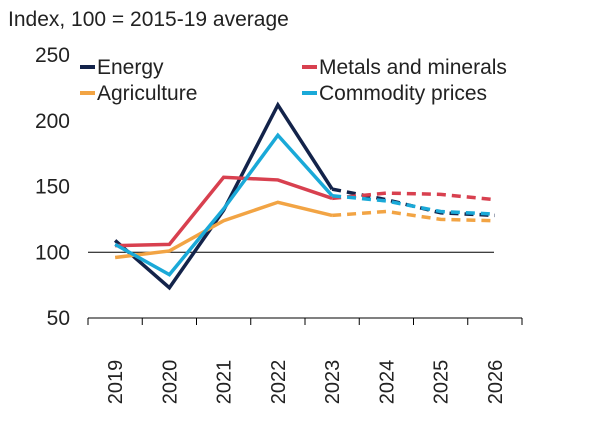 The image size is (600, 425). What do you see at coordinates (403, 93) in the screenshot?
I see `legend-label: Commodity prices` at bounding box center [403, 93].